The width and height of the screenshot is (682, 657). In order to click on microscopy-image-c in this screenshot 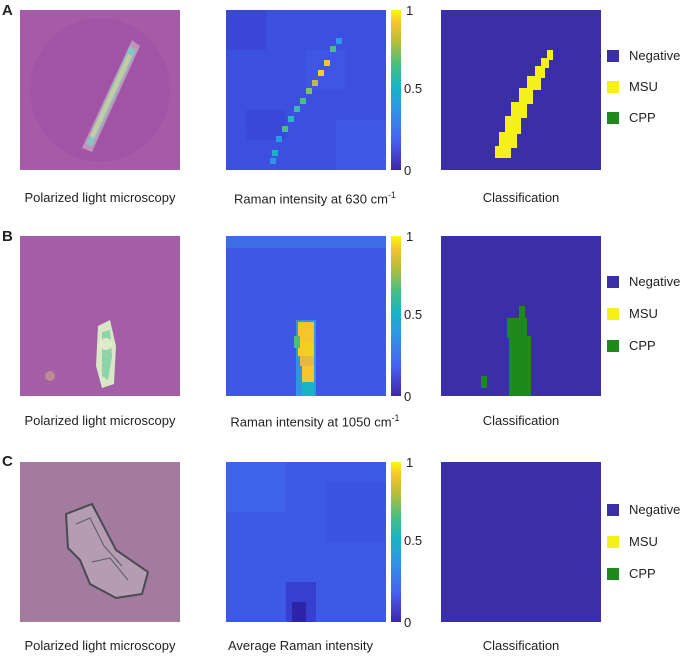, I will do `click(100, 542)`.